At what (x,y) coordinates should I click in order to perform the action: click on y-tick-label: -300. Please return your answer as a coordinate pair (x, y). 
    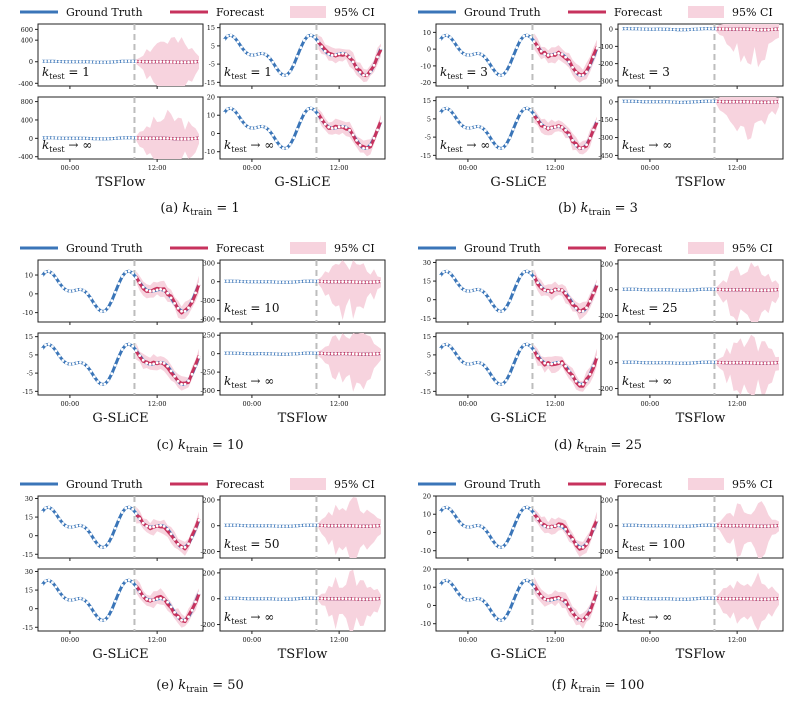
    Looking at the image, I should click on (605, 81).